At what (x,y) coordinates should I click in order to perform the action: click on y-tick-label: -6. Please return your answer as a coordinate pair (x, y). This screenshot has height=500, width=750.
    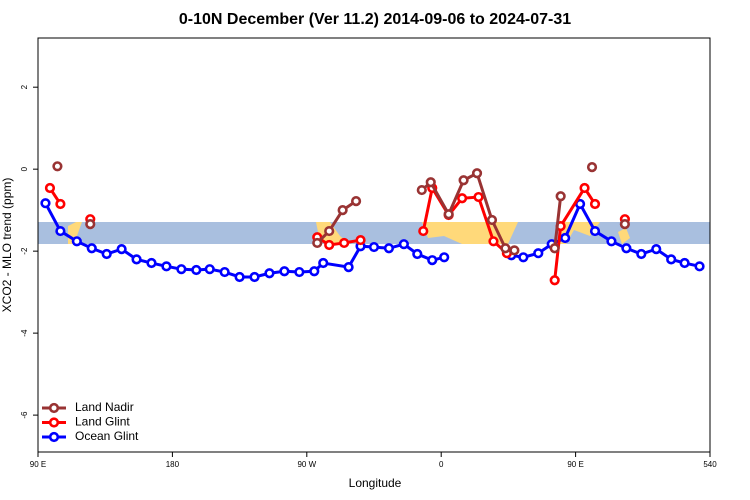
    Looking at the image, I should click on (24, 415).